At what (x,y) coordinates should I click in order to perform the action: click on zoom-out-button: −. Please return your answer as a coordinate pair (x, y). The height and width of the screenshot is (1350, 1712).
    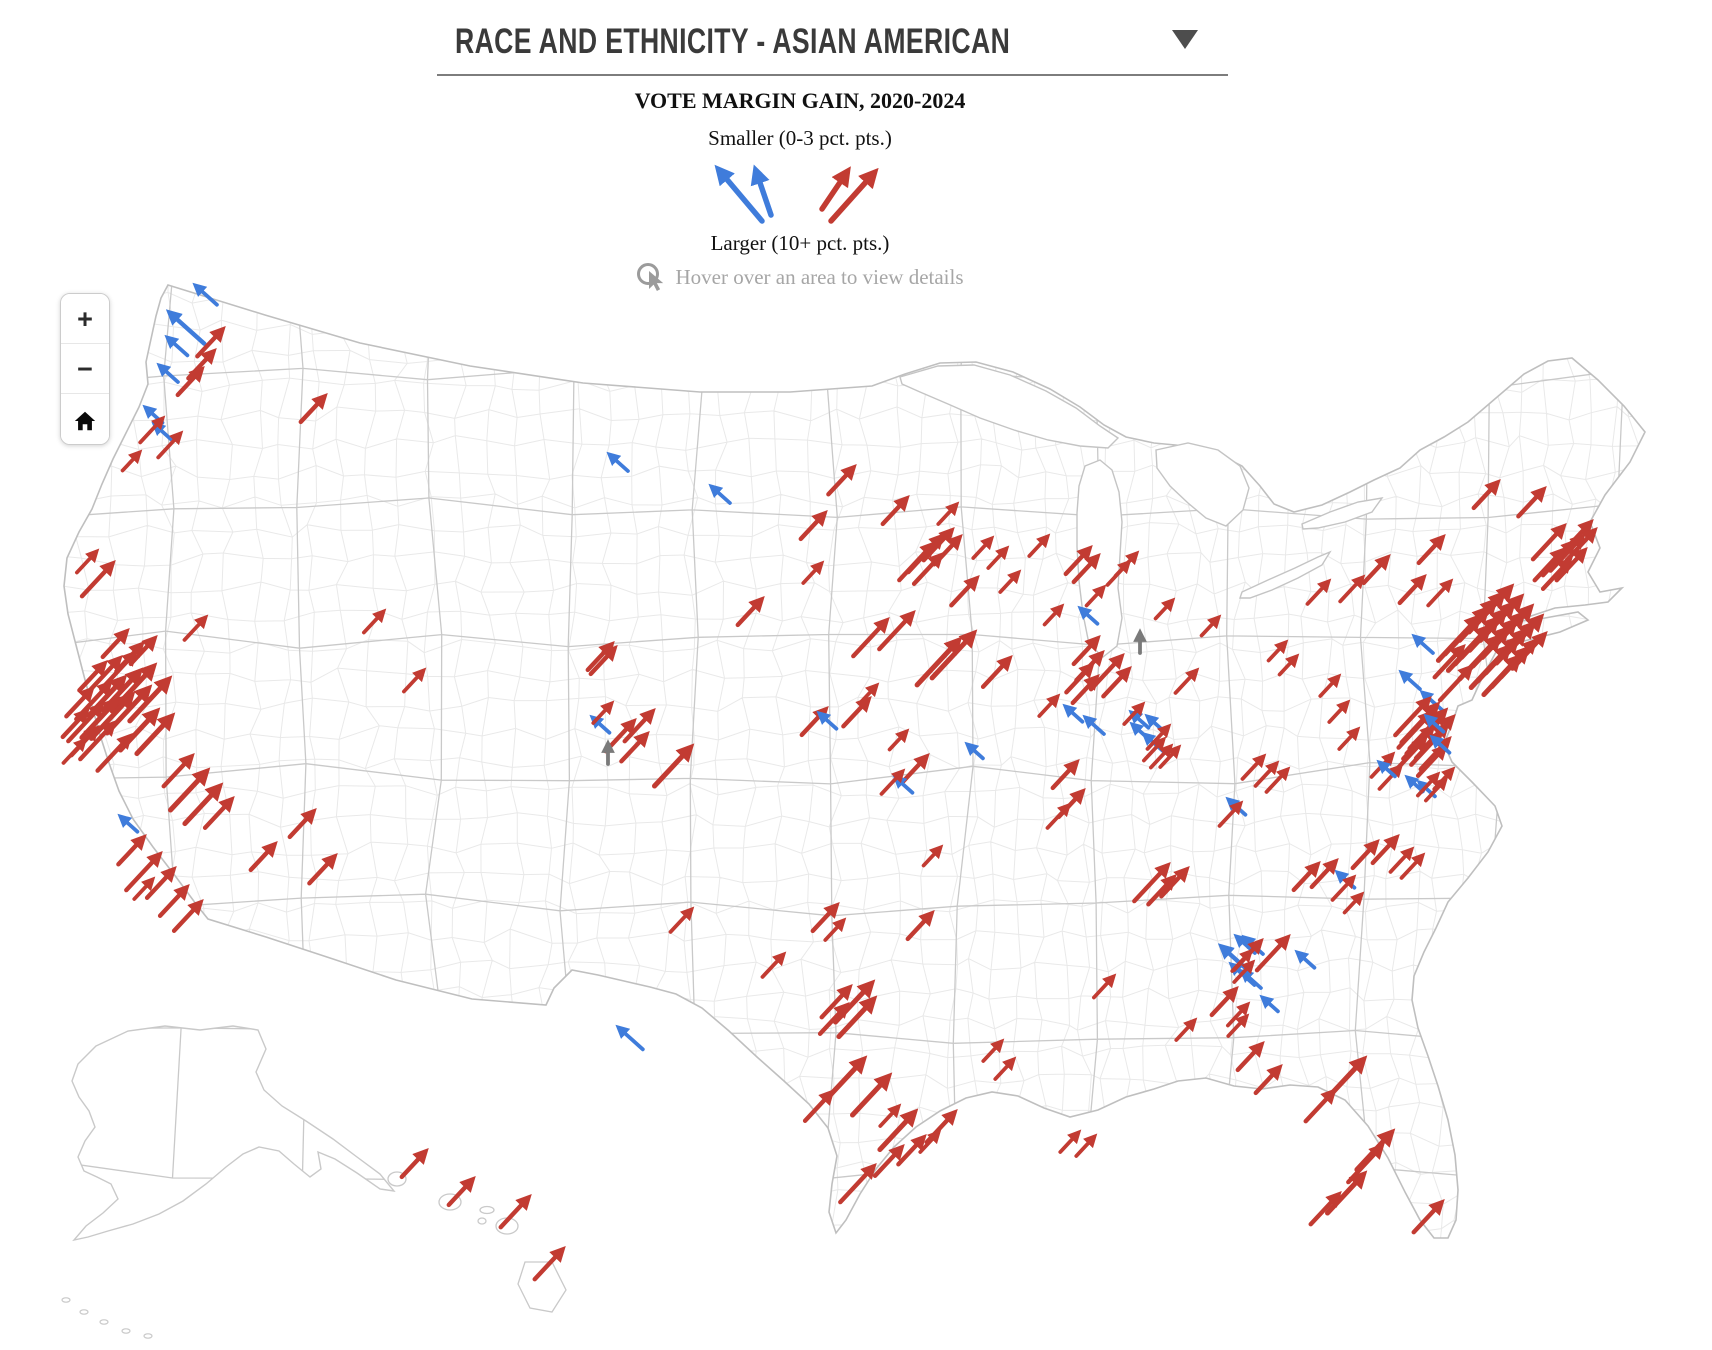
    Looking at the image, I should click on (85, 369).